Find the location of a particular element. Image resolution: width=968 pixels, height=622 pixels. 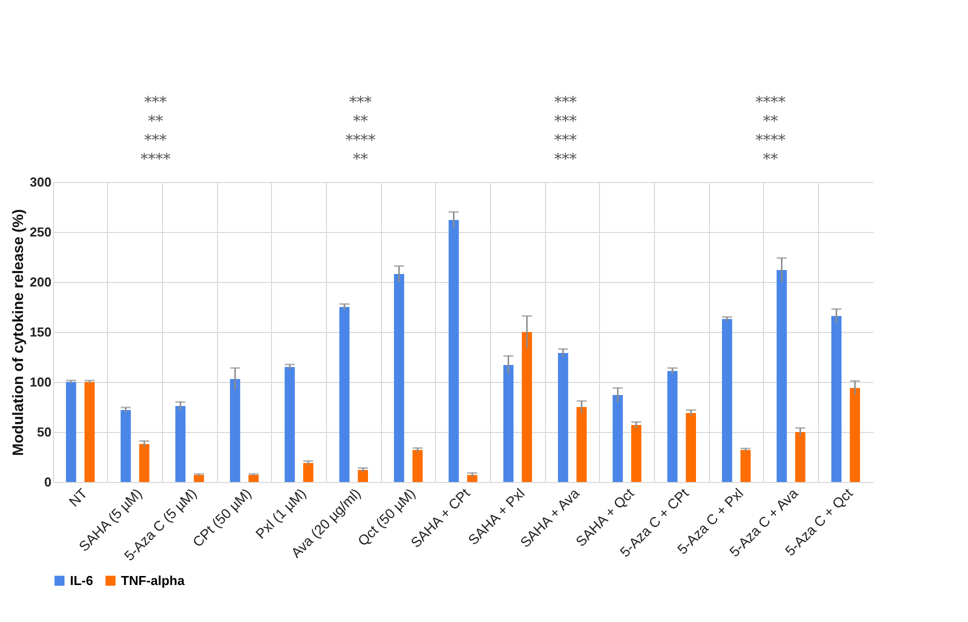

y-tick-label: 100 is located at coordinates (41, 382).